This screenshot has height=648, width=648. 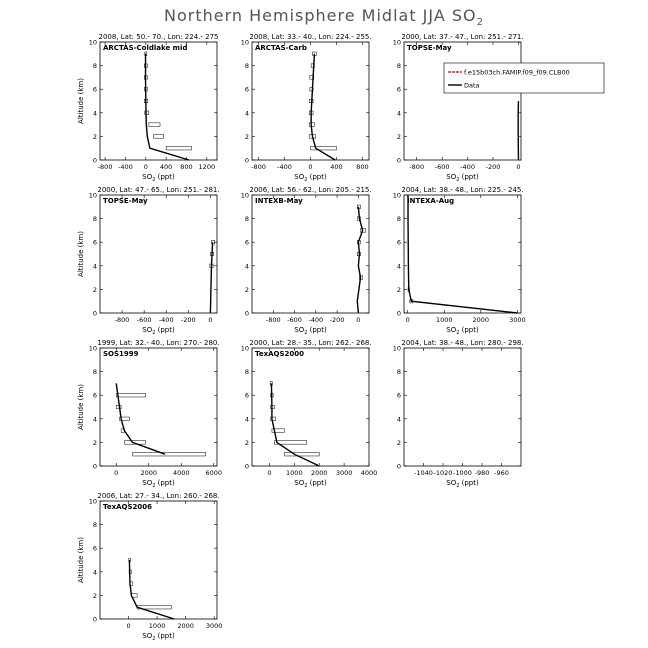 I want to click on x-tick-label: -200, so click(x=337, y=320).